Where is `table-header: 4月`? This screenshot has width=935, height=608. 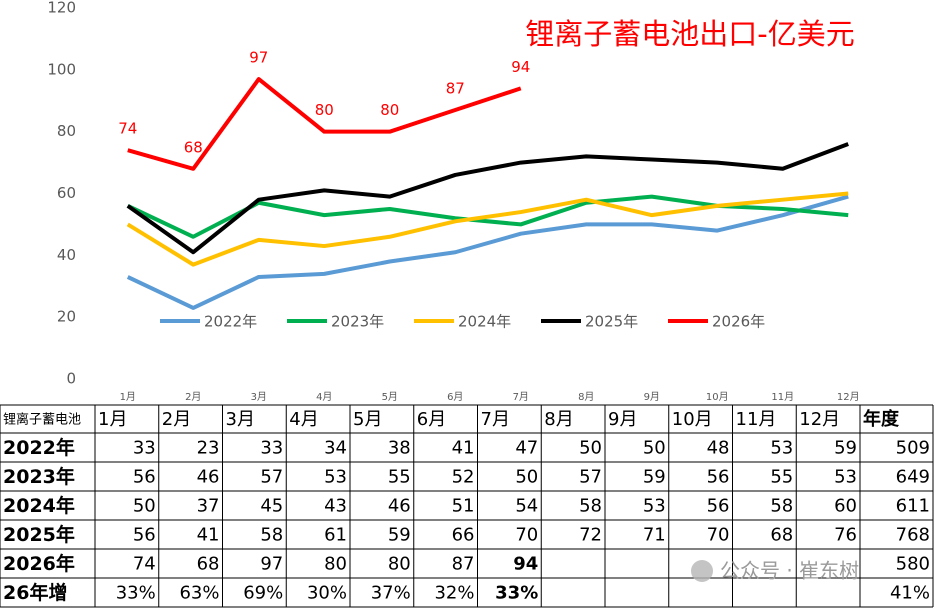 table-header: 4月 is located at coordinates (303, 419).